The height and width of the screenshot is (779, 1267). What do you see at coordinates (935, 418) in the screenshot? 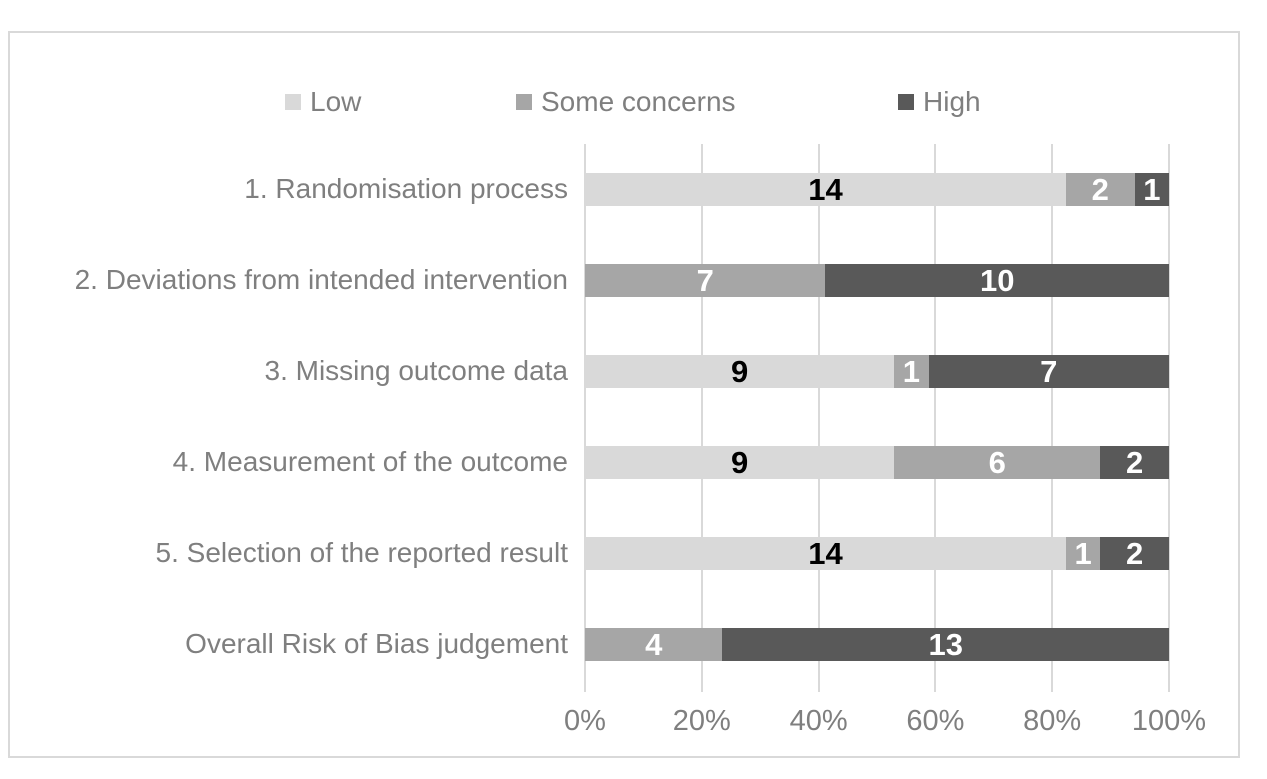
I see `gridline-60%` at bounding box center [935, 418].